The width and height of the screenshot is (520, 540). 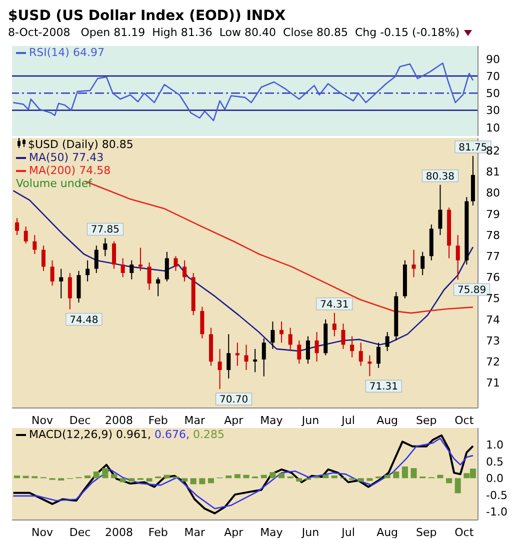 What do you see at coordinates (472, 290) in the screenshot?
I see `annotation: 75.89` at bounding box center [472, 290].